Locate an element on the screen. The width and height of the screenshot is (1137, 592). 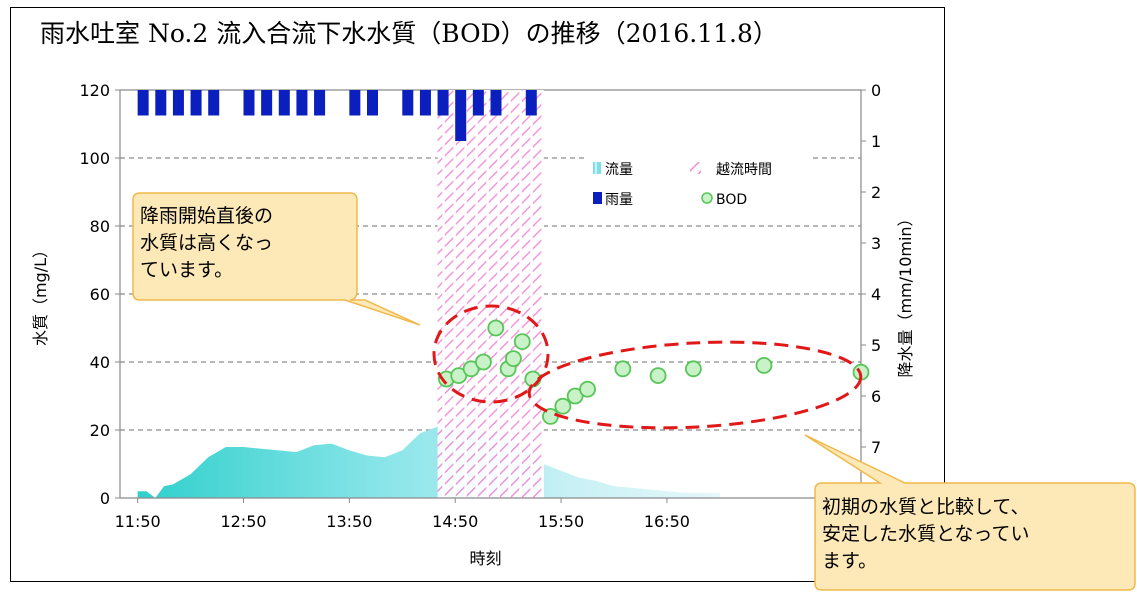
callout-left-shape is located at coordinates (276, 259).